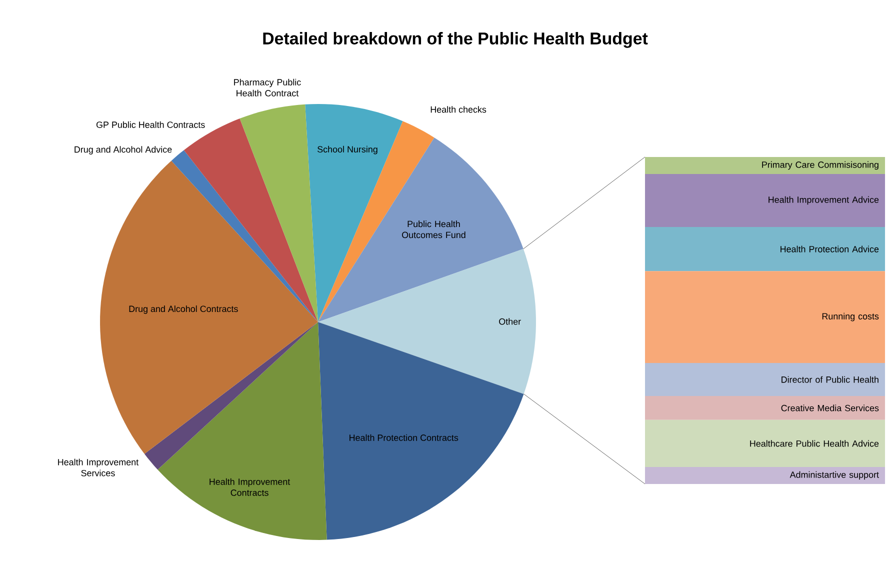 The width and height of the screenshot is (890, 579). Describe the element at coordinates (455, 40) in the screenshot. I see `chart-title: Detailed breakdown of the Public Health Budget` at that location.